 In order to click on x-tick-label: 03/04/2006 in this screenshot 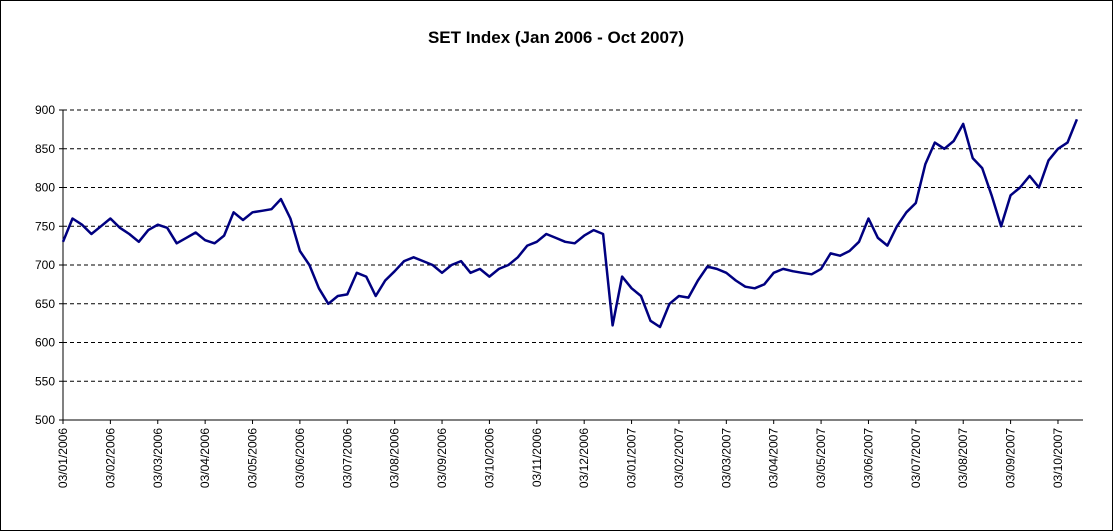, I will do `click(205, 458)`.